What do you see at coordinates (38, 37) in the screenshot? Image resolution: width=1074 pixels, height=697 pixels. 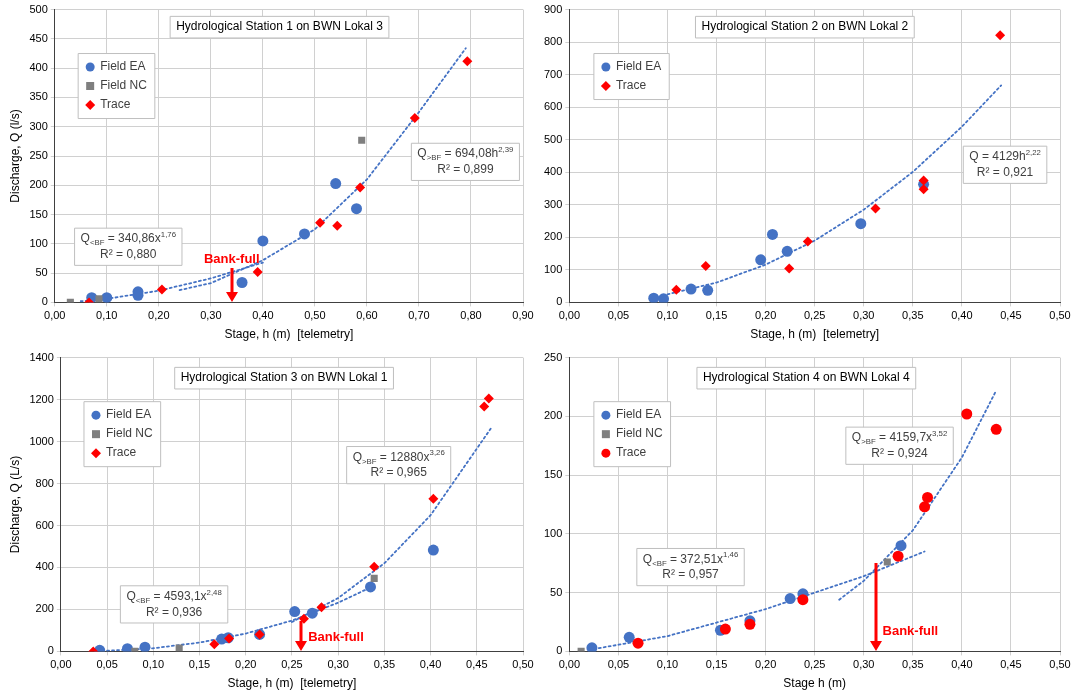 I see `y-tick-label: 450` at bounding box center [38, 37].